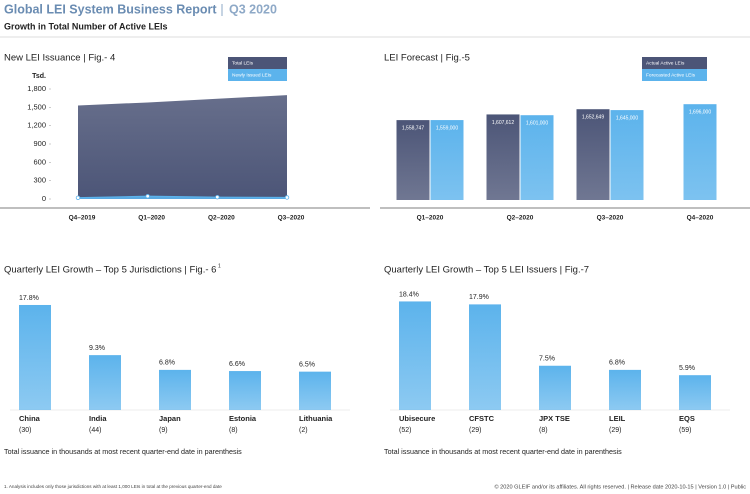 This screenshot has height=494, width=750. What do you see at coordinates (537, 124) in the screenshot?
I see `value-label: 1,601,000` at bounding box center [537, 124].